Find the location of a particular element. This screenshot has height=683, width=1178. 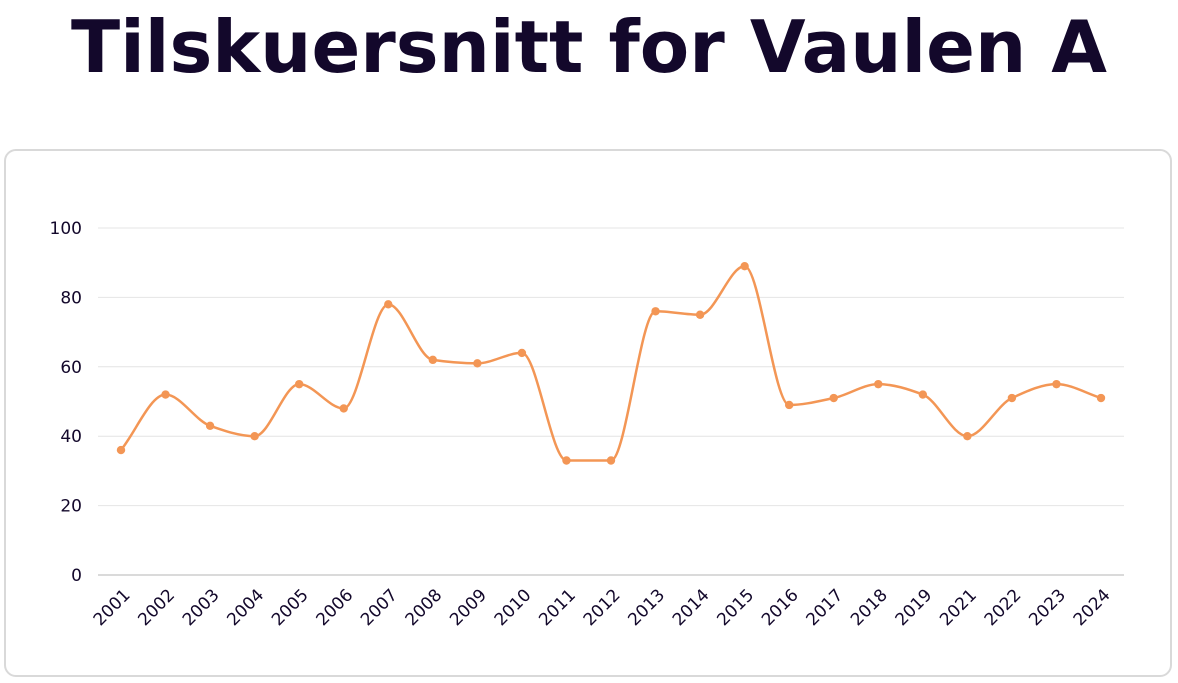

x-tick-label: 2022 is located at coordinates (1003, 607).